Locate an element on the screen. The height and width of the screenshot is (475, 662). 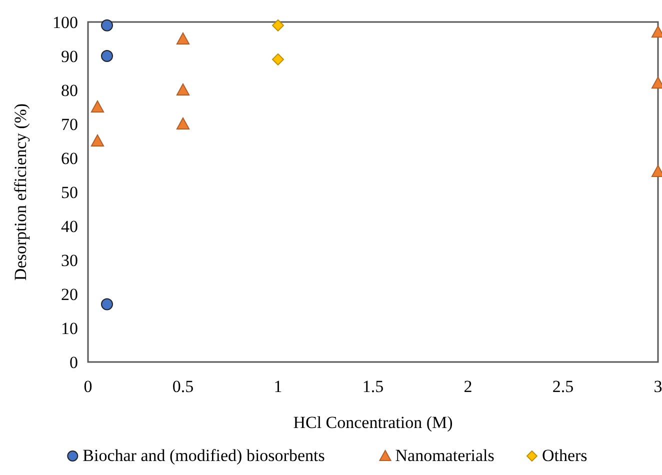
y-tick-label: 30 is located at coordinates (69, 260).